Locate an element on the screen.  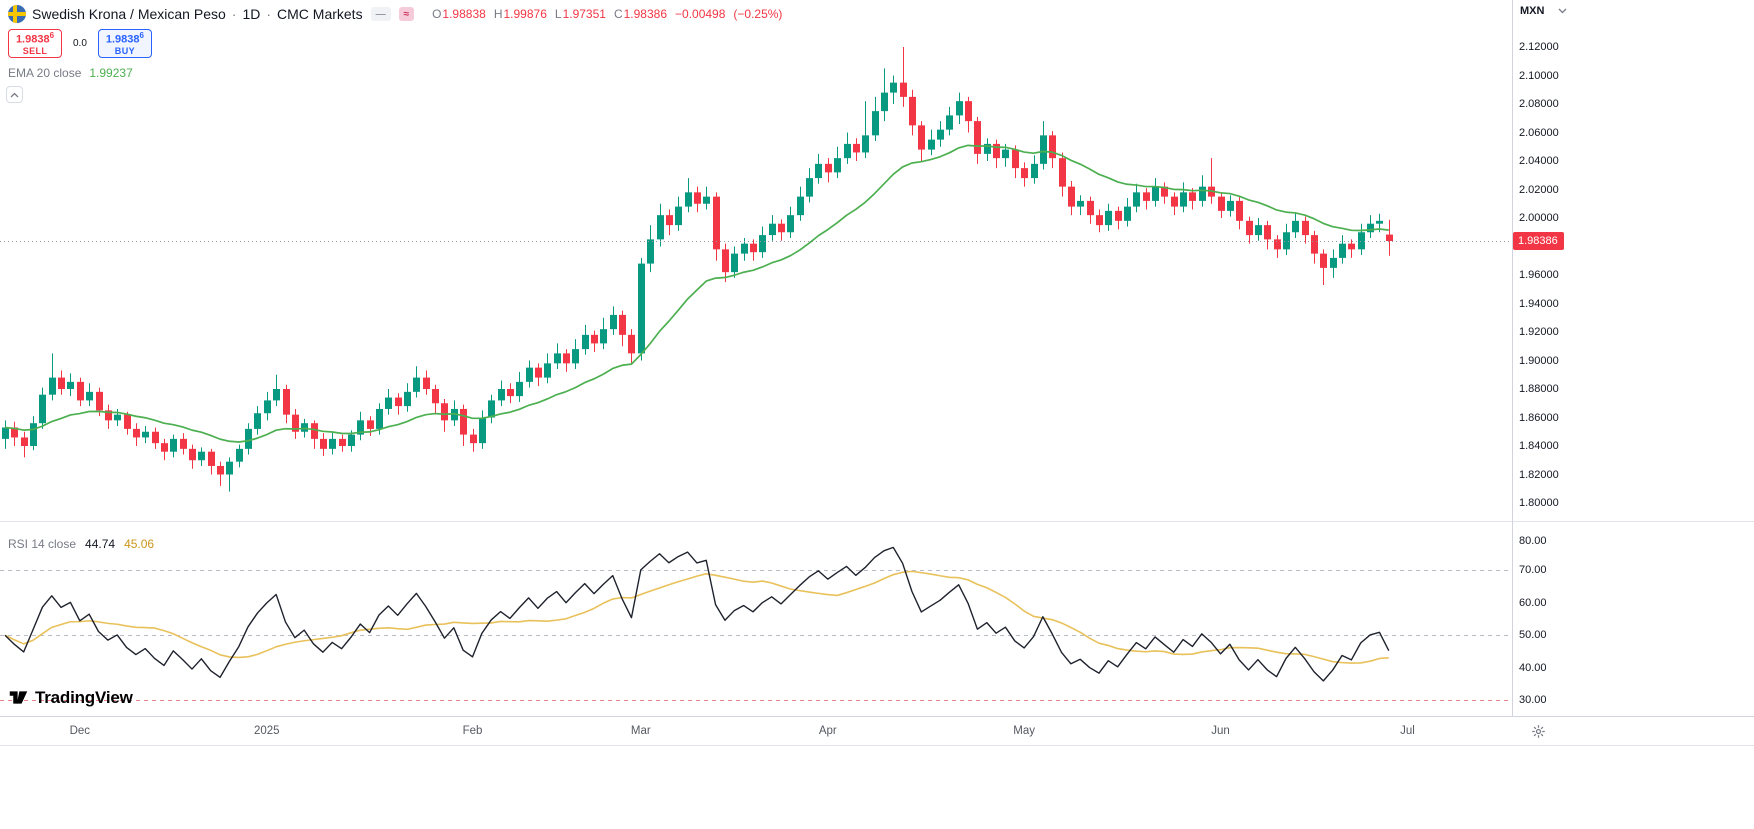
delayed-data-icon: ≈ is located at coordinates (406, 14).